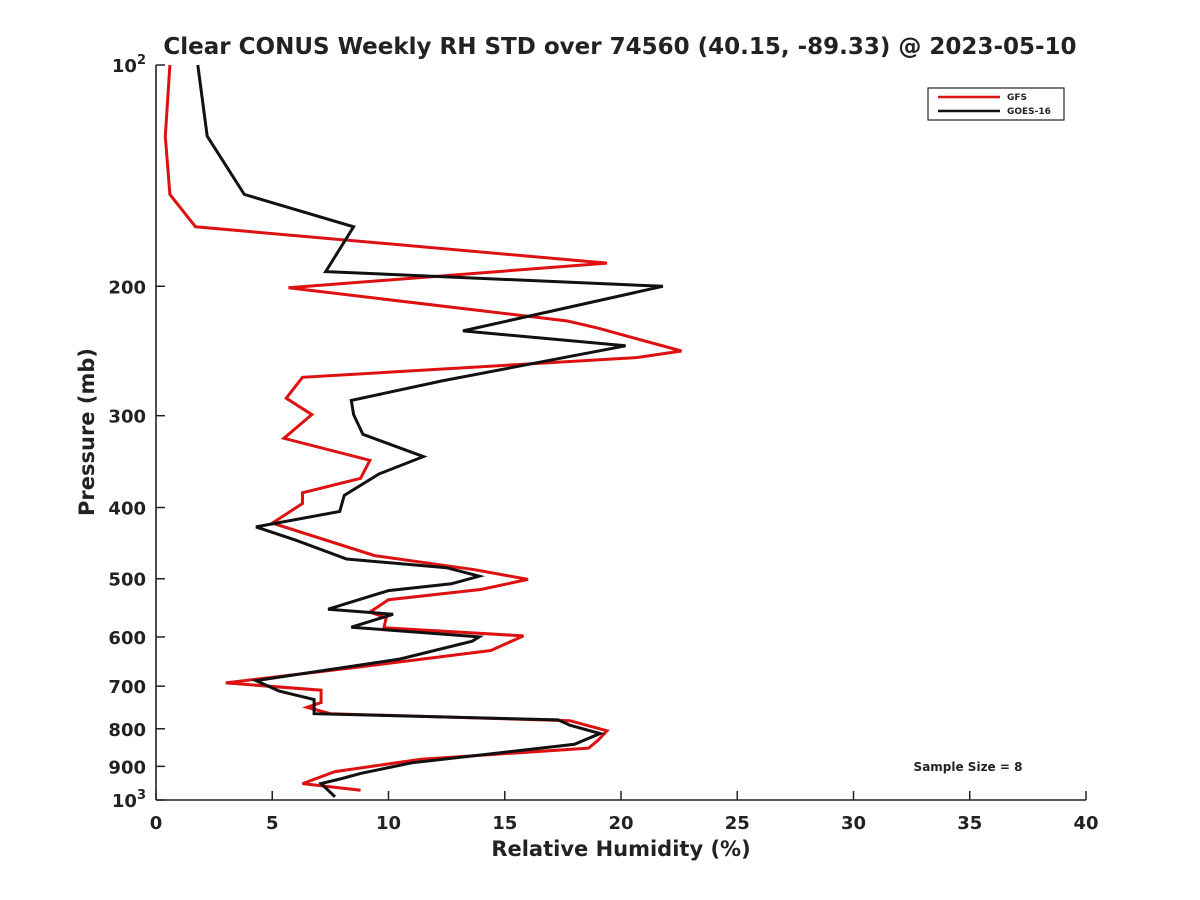 The height and width of the screenshot is (900, 1200). Describe the element at coordinates (620, 823) in the screenshot. I see `x-tick-label: 20` at that location.